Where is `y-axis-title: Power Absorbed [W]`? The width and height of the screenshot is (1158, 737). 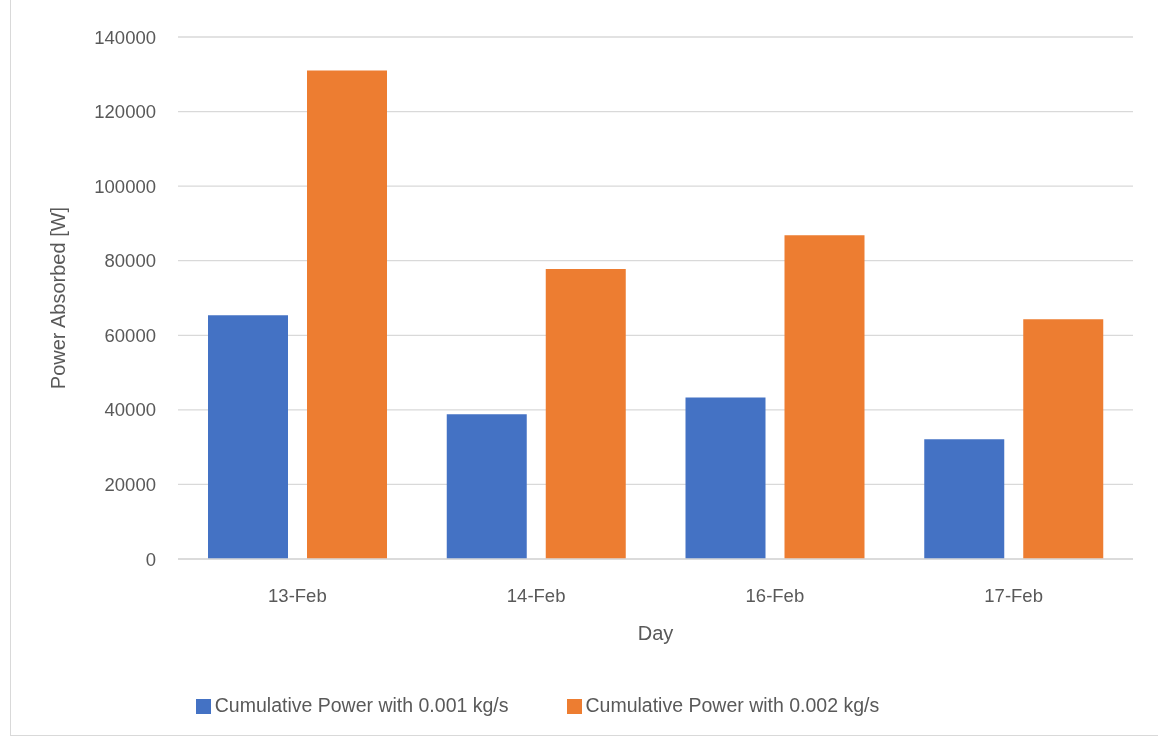
y-axis-title: Power Absorbed [W] is located at coordinates (58, 298).